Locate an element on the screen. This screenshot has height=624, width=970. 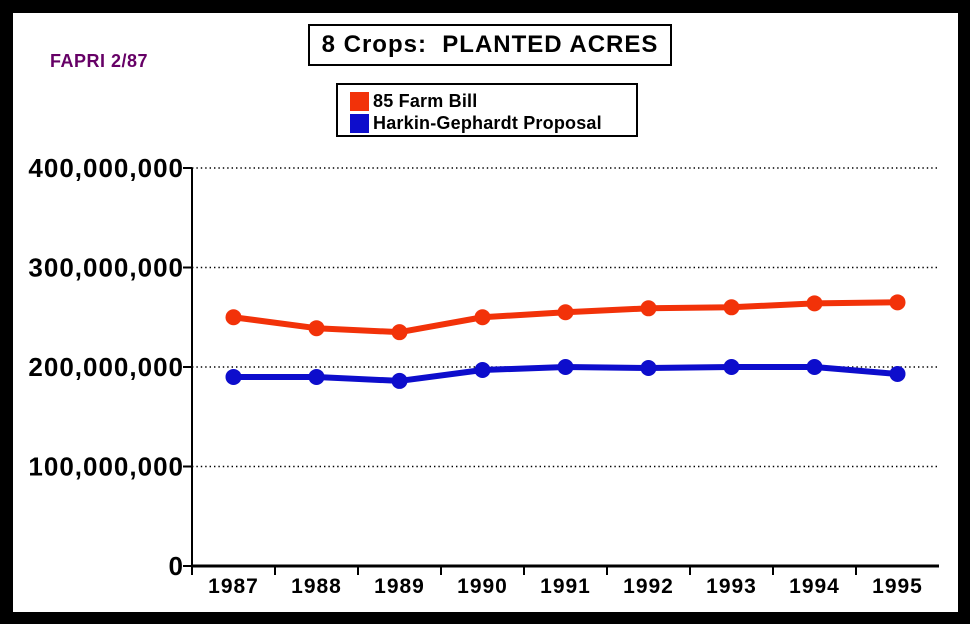
x-tick-label: 1987 is located at coordinates (233, 586).